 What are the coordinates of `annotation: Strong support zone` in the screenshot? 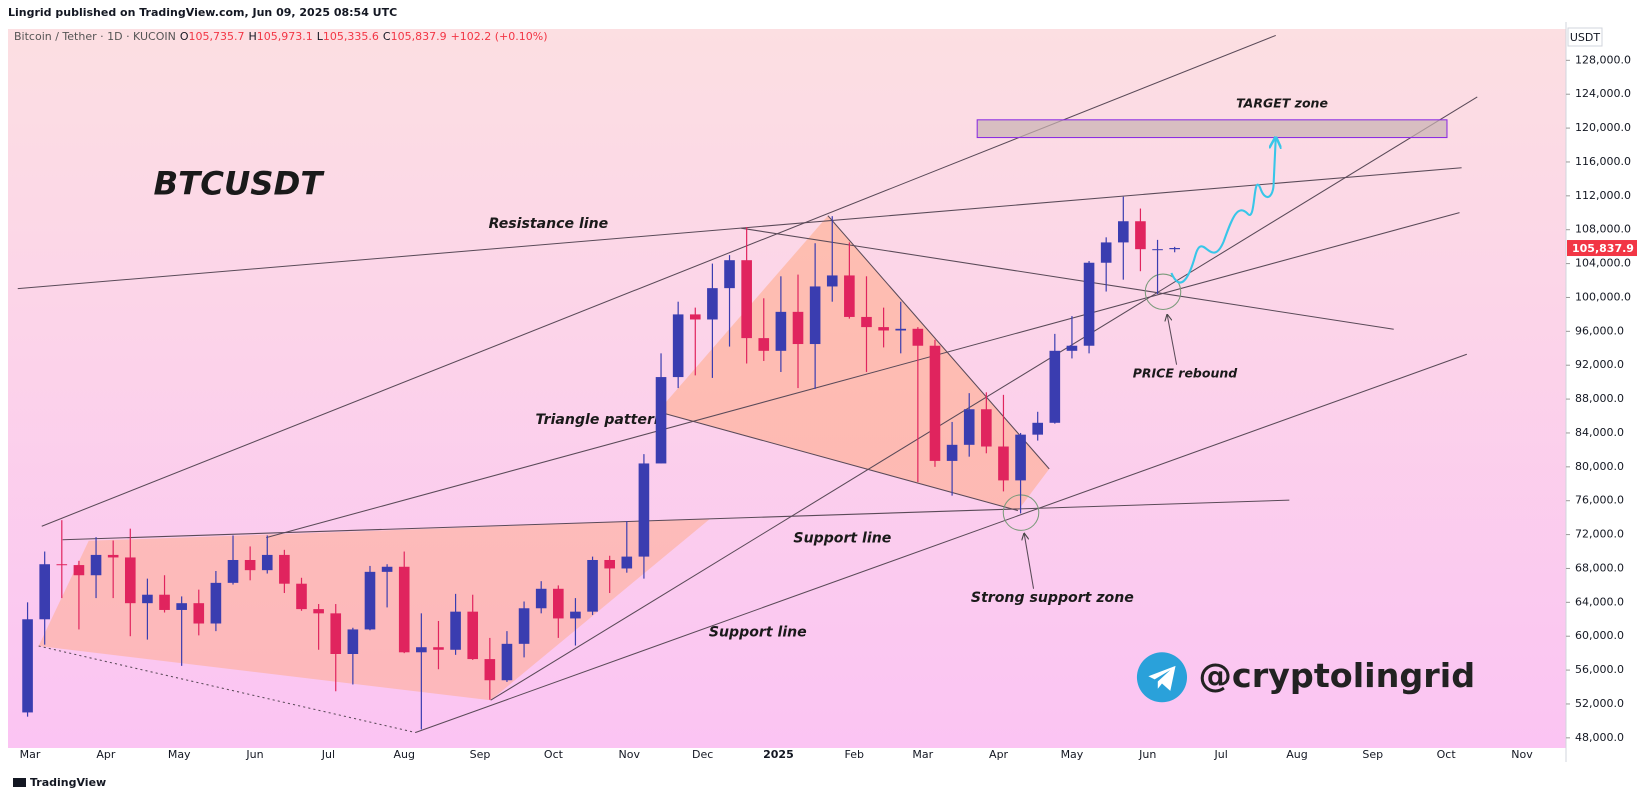 It's located at (1052, 598).